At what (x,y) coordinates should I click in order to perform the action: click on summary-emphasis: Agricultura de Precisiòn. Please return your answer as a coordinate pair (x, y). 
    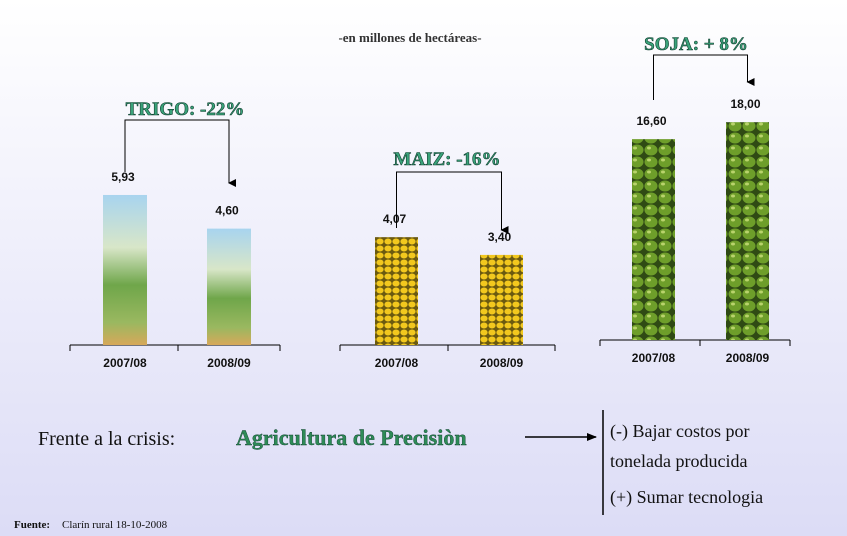
    Looking at the image, I should click on (351, 437).